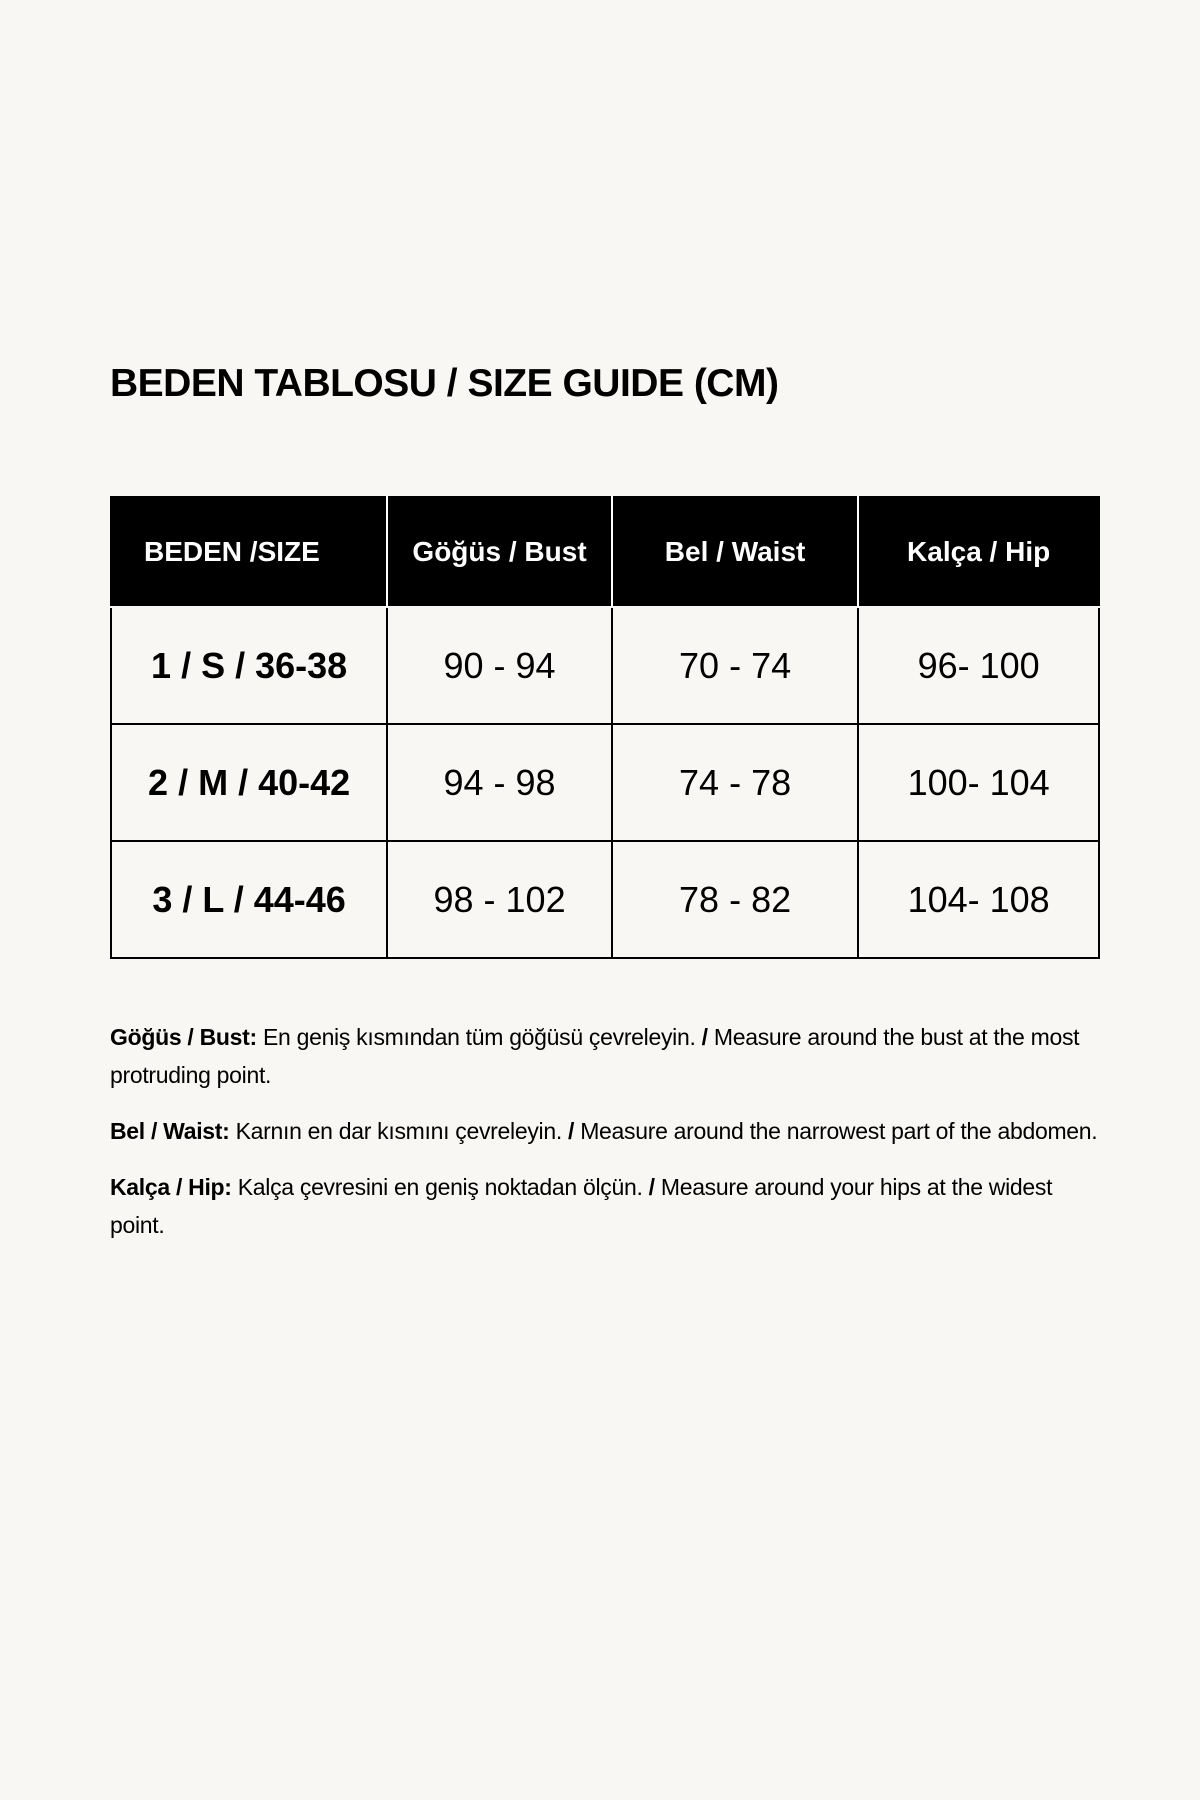 This screenshot has height=1800, width=1200. I want to click on cell-hip: 96- 100, so click(978, 665).